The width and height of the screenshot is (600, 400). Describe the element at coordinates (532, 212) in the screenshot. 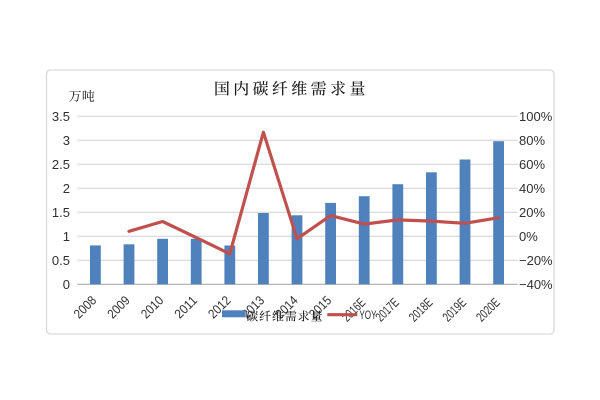

I see `svg-text: 20%` at that location.